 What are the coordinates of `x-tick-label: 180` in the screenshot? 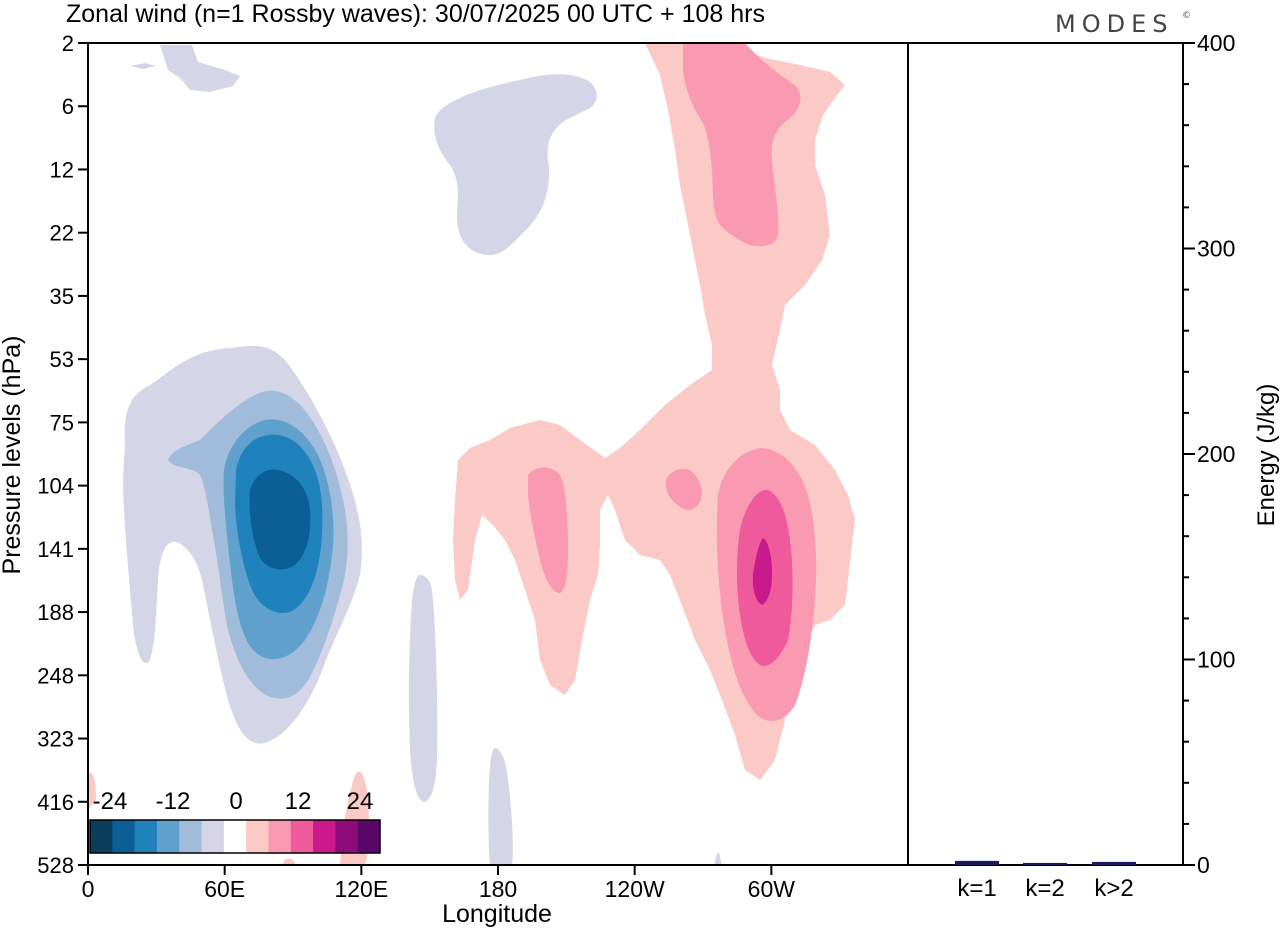 It's located at (498, 889).